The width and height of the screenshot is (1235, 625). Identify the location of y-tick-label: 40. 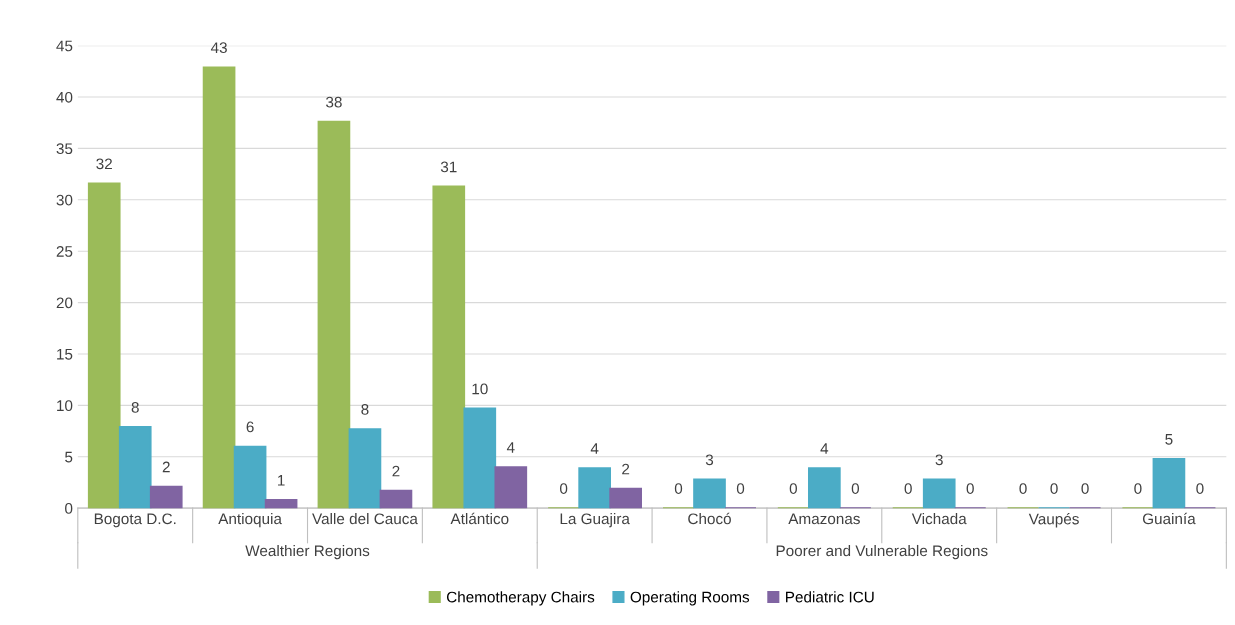
(64, 97).